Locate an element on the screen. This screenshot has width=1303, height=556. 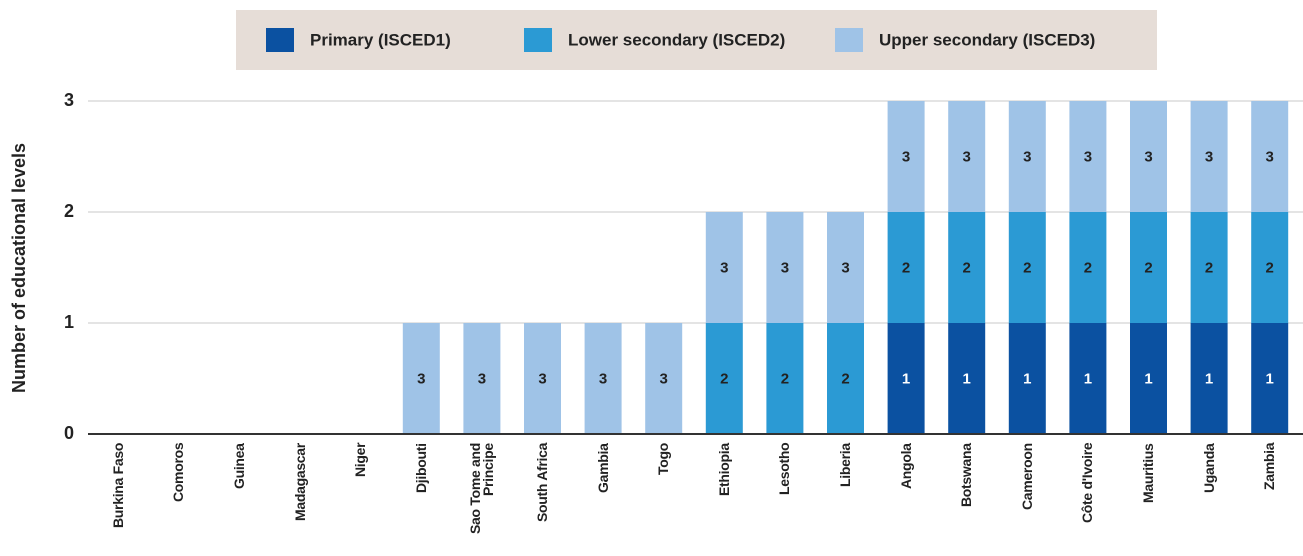
legend-label: Lower secondary (ISCED2) is located at coordinates (676, 39).